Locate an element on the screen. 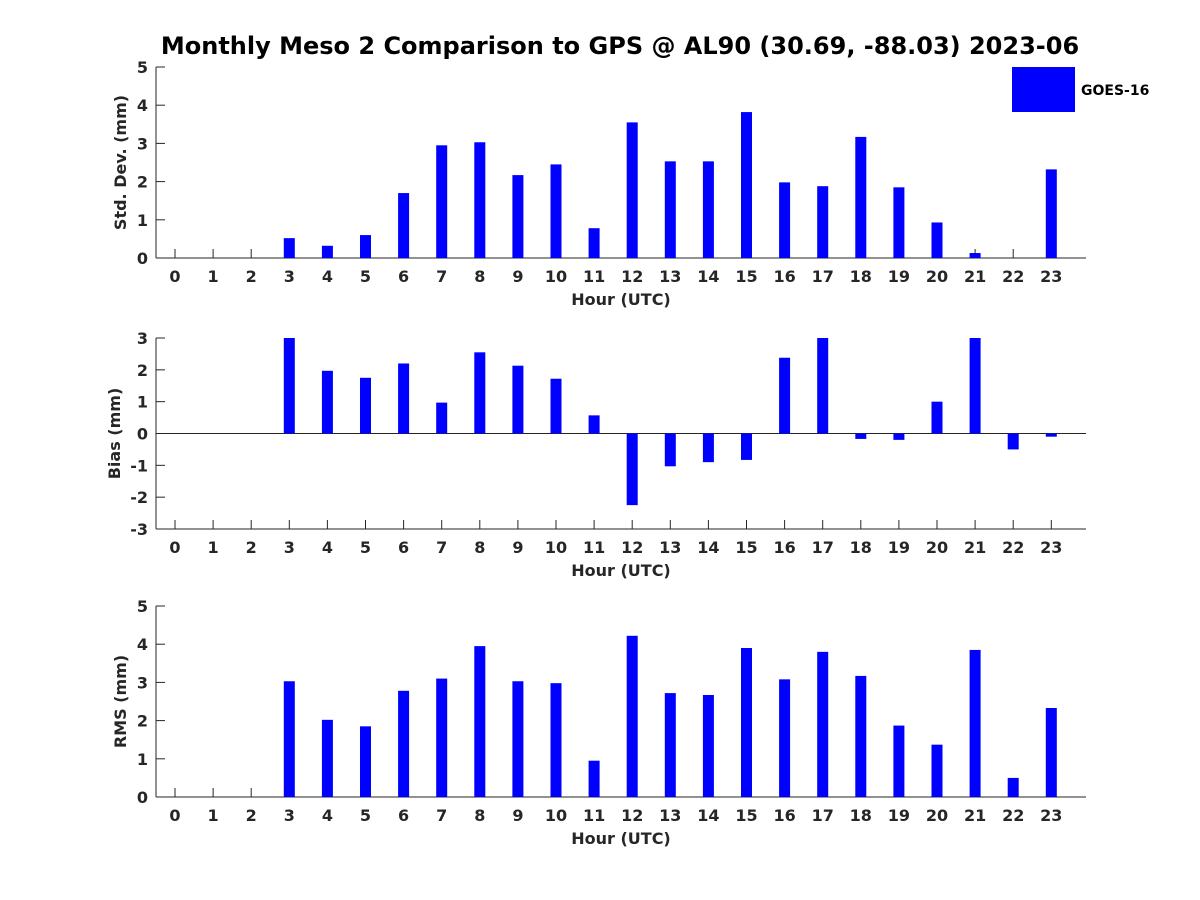 The width and height of the screenshot is (1200, 900). x-tick-label: 23 is located at coordinates (1051, 815).